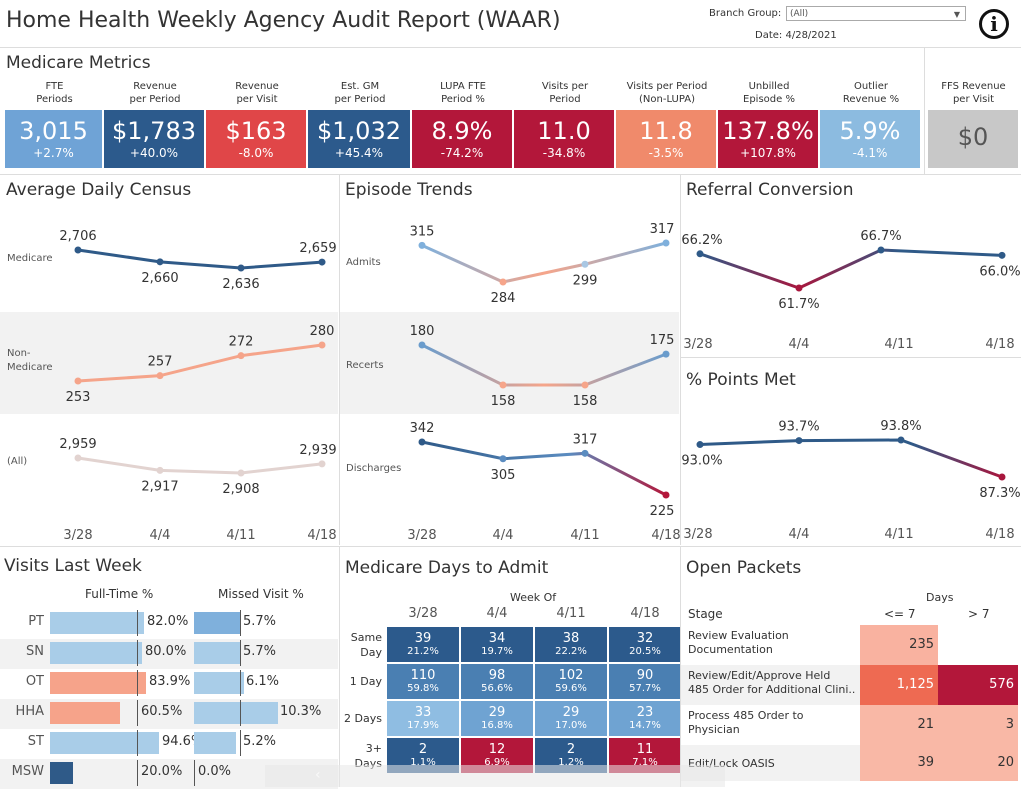 Image resolution: width=1021 pixels, height=789 pixels. What do you see at coordinates (495, 776) in the screenshot?
I see `page-navigation-bar: ‹` at bounding box center [495, 776].